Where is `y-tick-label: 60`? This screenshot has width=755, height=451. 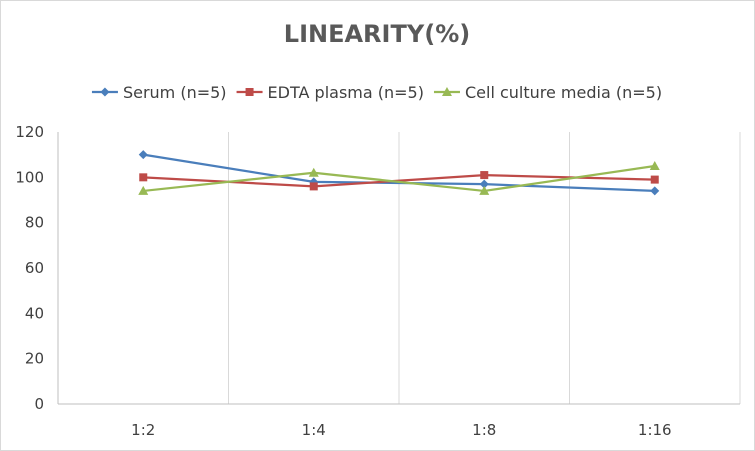
y-tick-label: 60 is located at coordinates (34, 268).